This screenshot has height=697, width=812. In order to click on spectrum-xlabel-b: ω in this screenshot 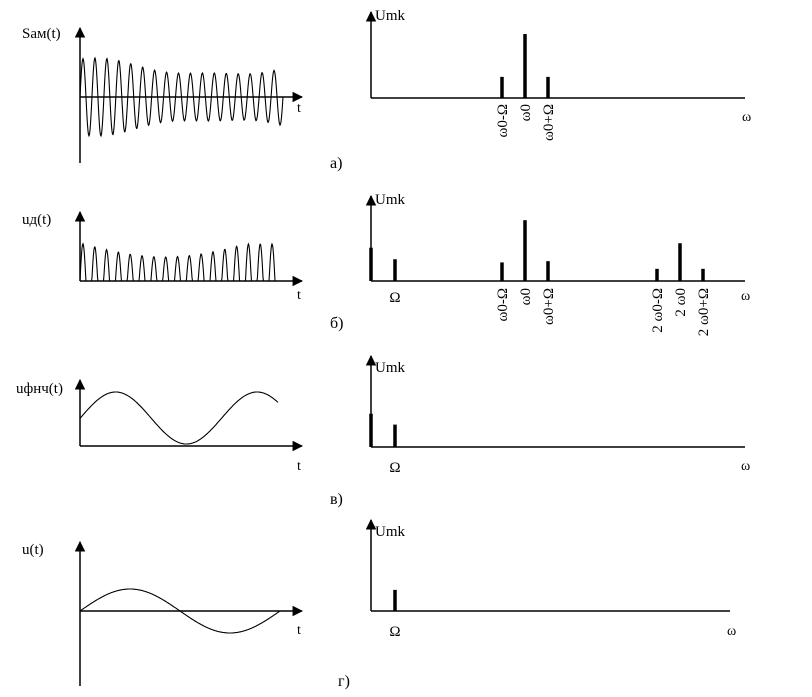, I will do `click(745, 296)`.